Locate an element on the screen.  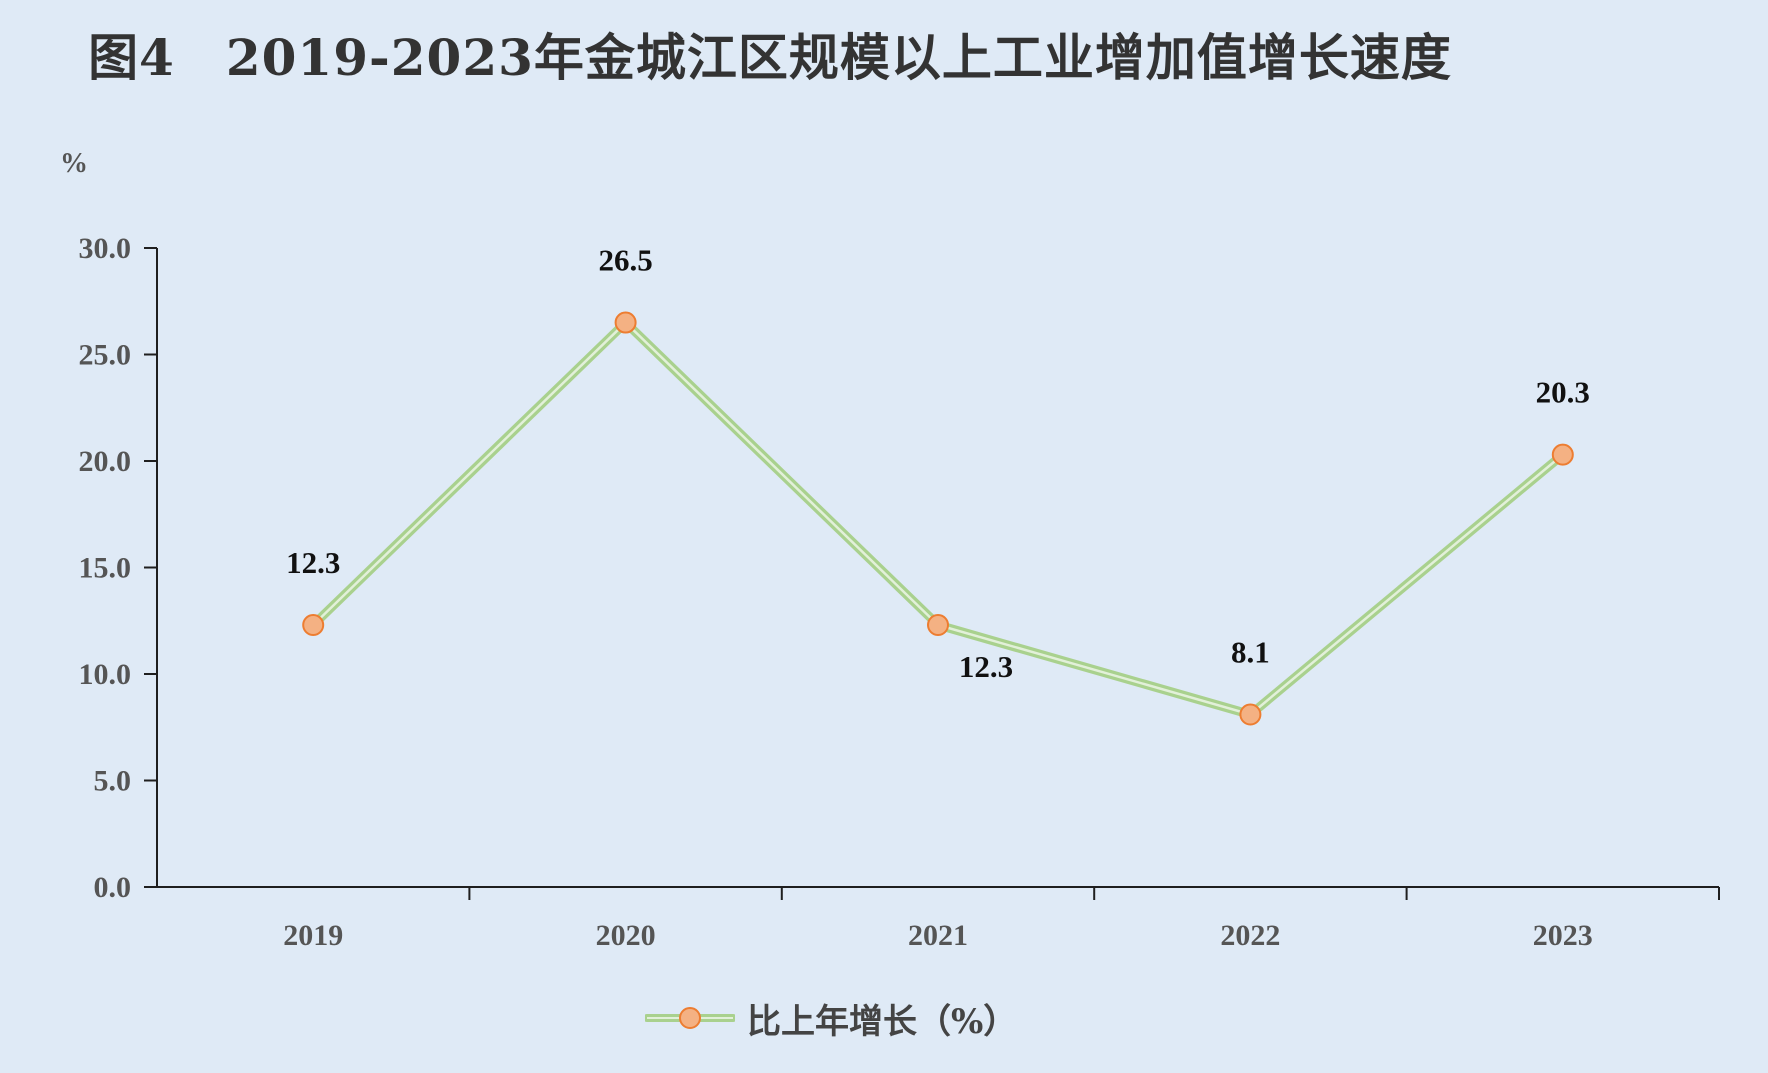
chart-title: 图4 2019-2023年金城江区规模以上工业增加值增长速度 is located at coordinates (770, 57).